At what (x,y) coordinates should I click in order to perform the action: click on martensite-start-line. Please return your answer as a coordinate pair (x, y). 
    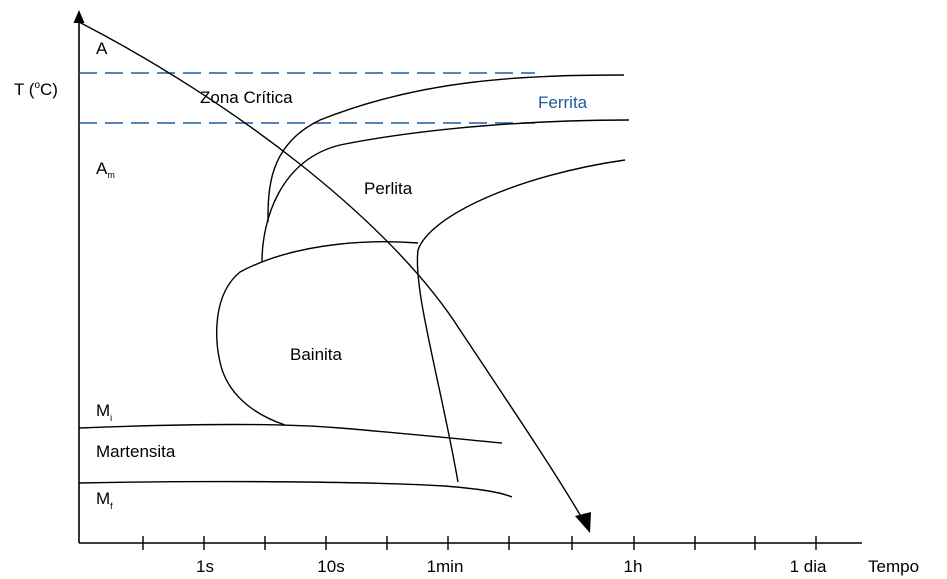
    Looking at the image, I should click on (290, 433).